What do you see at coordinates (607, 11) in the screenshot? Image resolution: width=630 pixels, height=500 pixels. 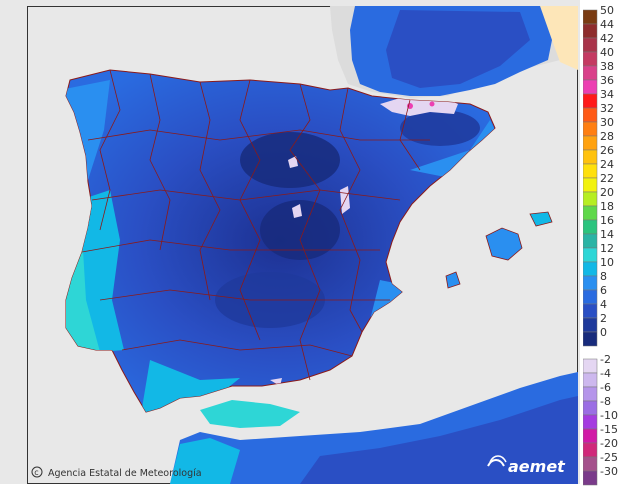 I see `legend-tick-label: 50` at bounding box center [607, 11].